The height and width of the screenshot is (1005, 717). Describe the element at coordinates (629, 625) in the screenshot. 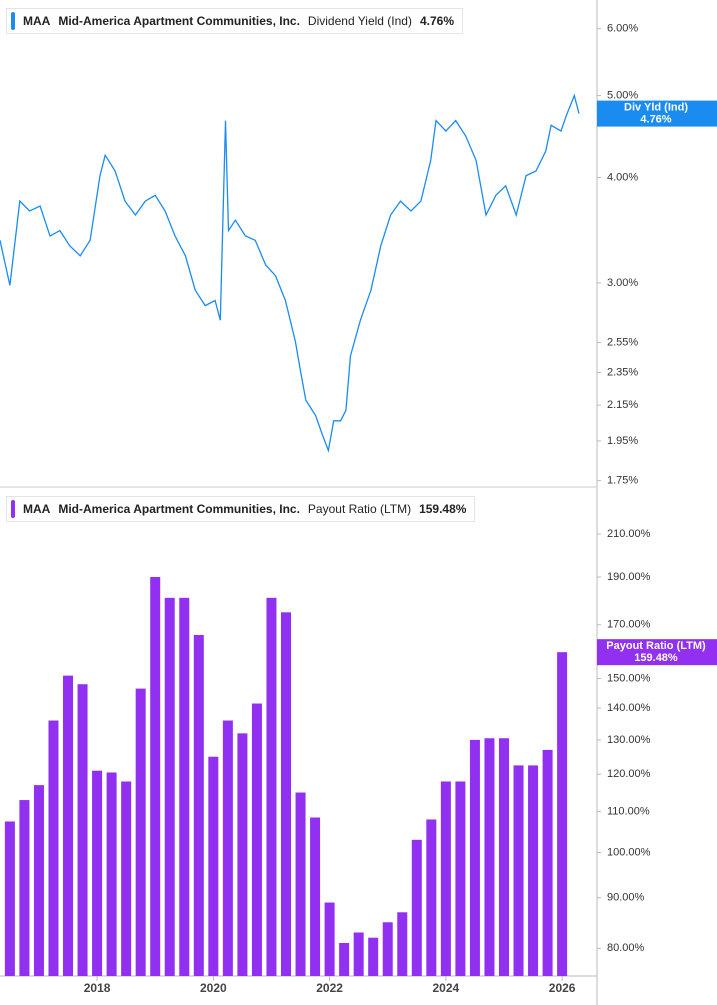

I see `y-tick-label: 170.00%` at that location.